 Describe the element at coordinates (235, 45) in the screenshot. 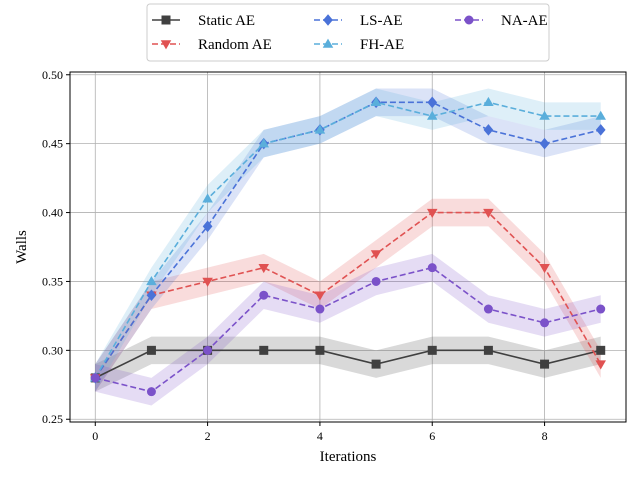

I see `legend-label-random-ae: Random AE` at that location.